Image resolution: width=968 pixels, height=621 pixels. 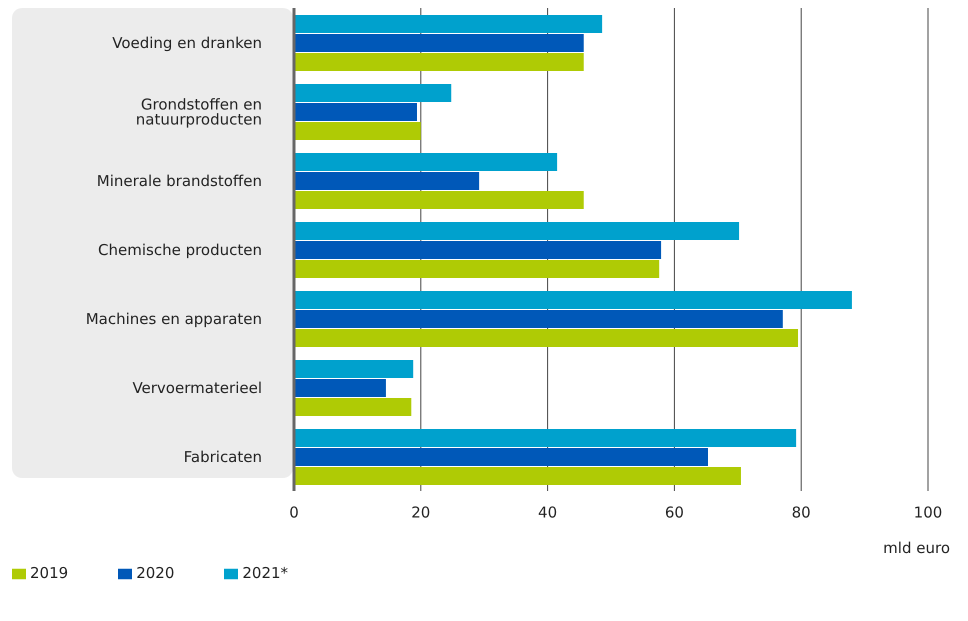 I want to click on x-tick-label: 40, so click(x=548, y=513).